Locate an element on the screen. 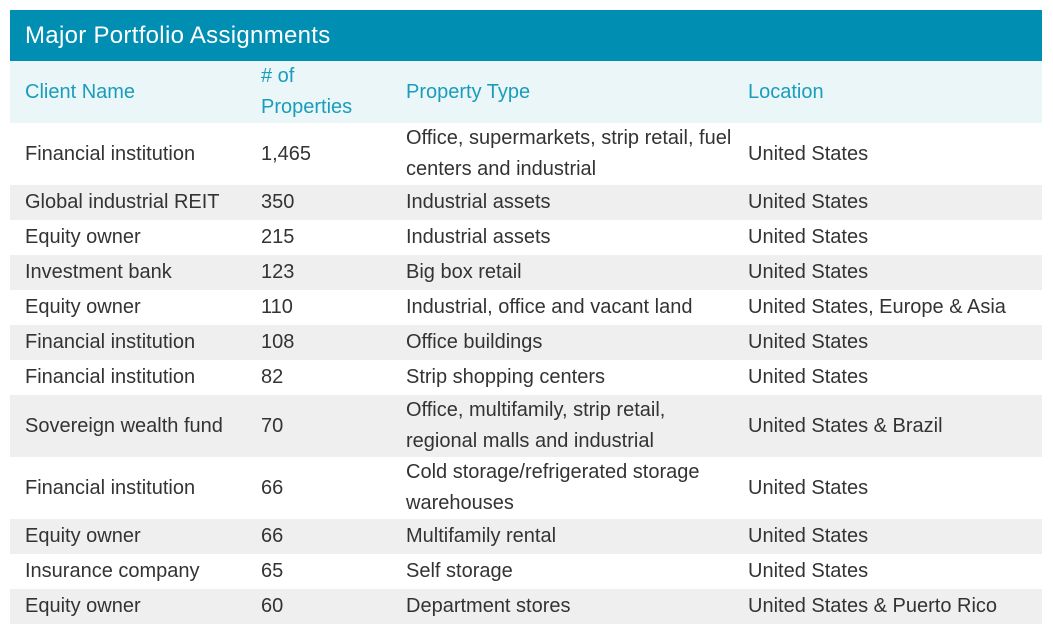 Image resolution: width=1053 pixels, height=624 pixels. column-header-location: Location is located at coordinates (786, 91).